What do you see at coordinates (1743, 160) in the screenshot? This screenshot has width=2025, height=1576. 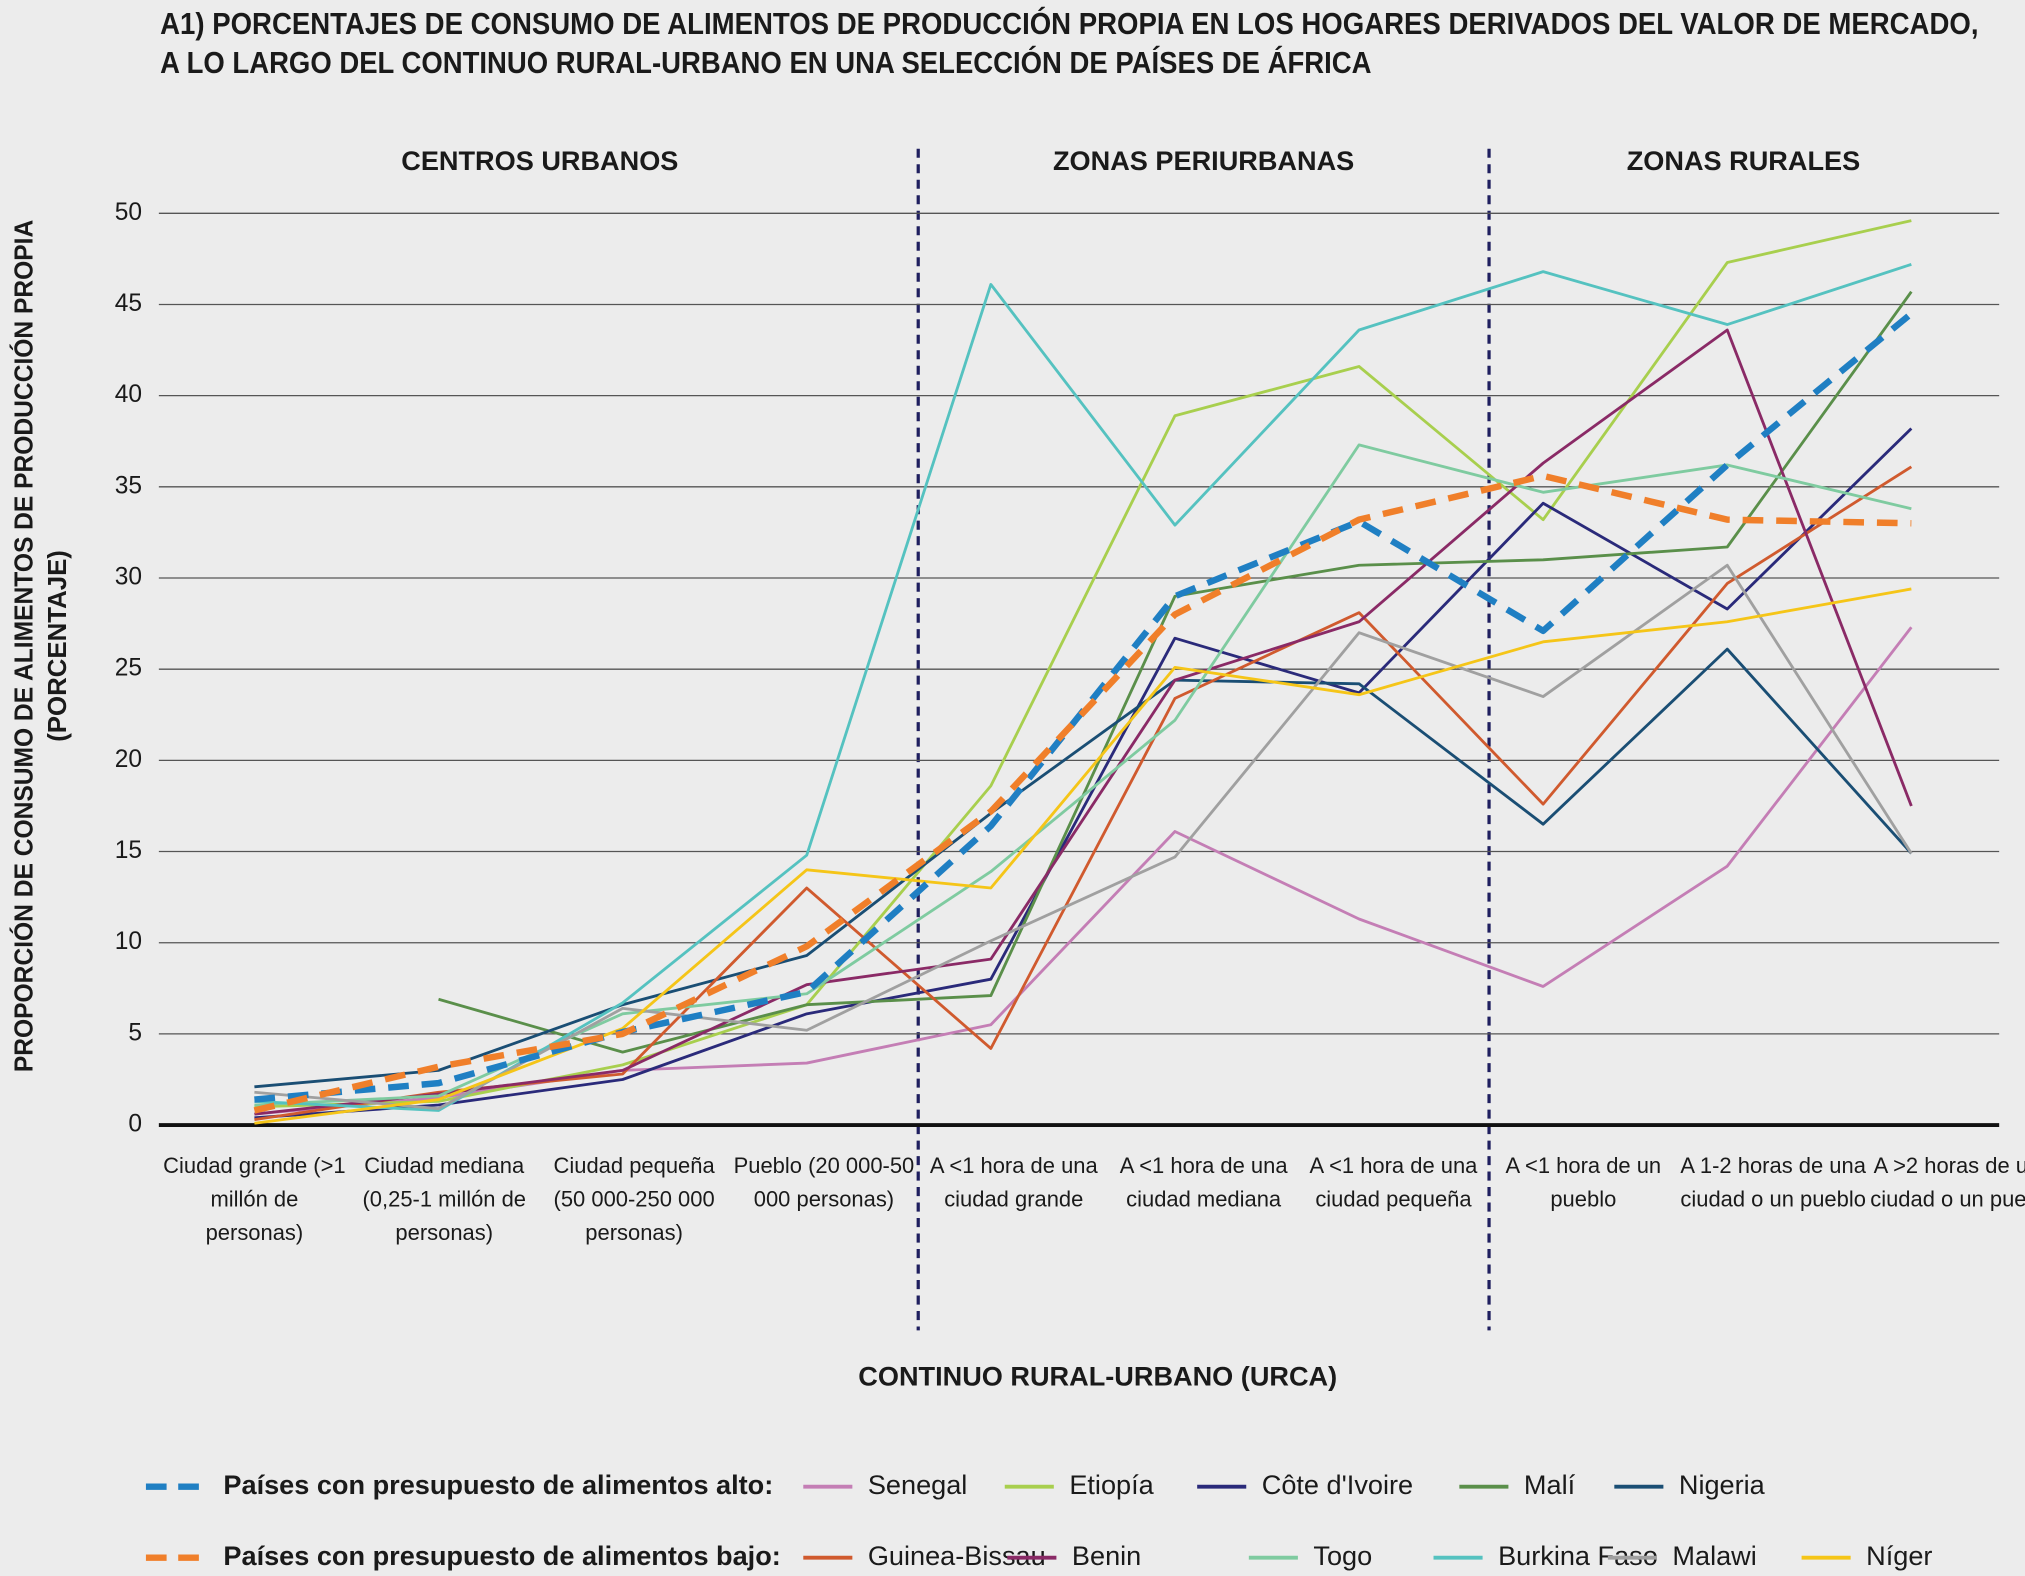 I see `region-label: ZONAS RURALES` at bounding box center [1743, 160].